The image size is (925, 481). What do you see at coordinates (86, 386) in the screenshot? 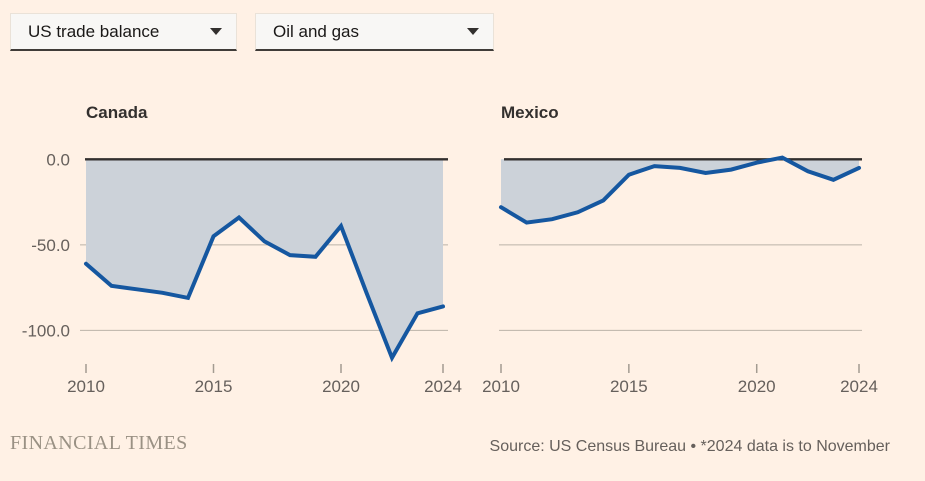
I see `canada-x-tick-label: 2010` at bounding box center [86, 386].